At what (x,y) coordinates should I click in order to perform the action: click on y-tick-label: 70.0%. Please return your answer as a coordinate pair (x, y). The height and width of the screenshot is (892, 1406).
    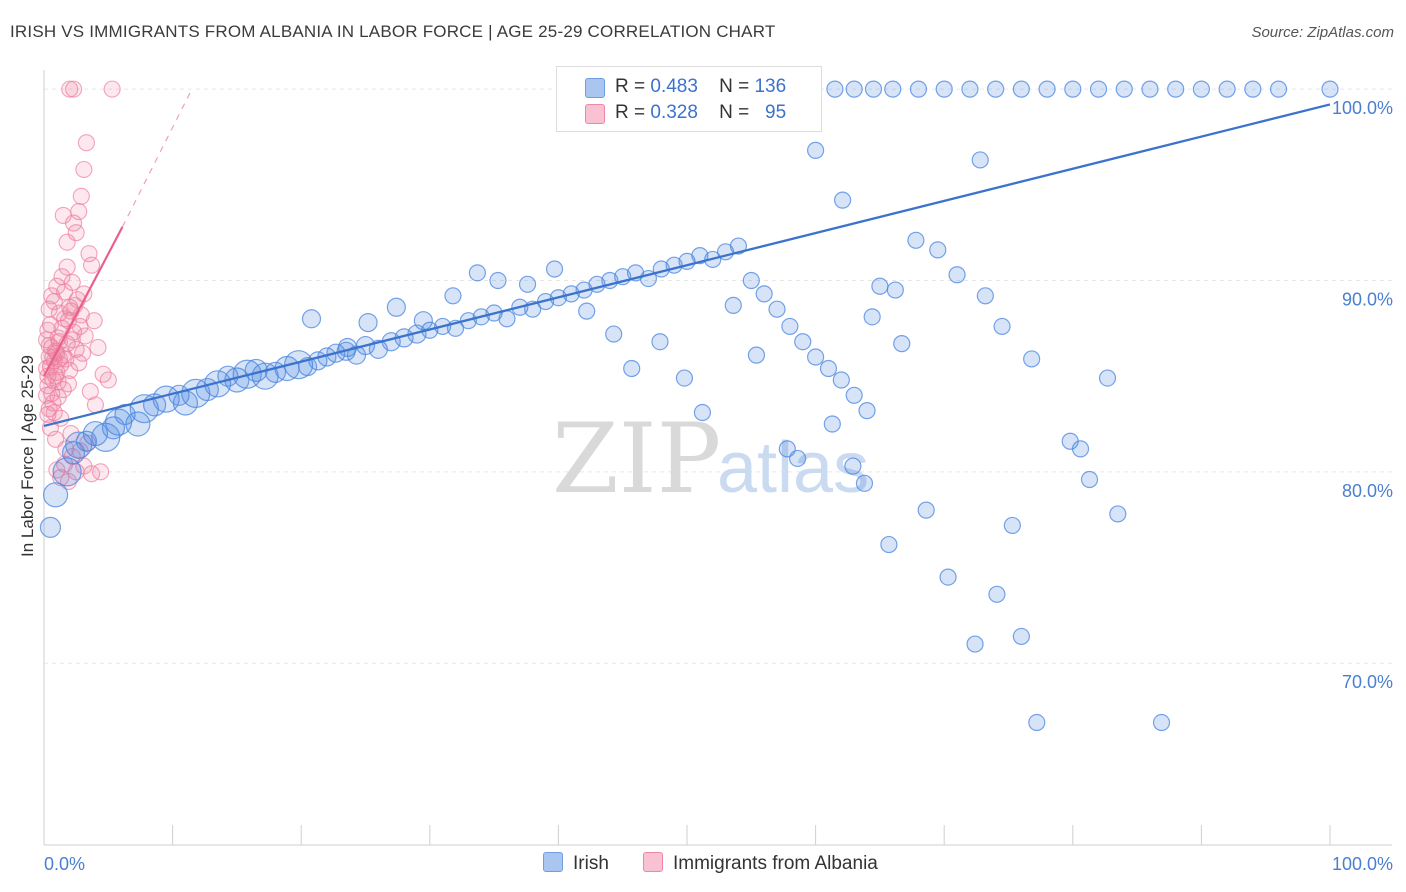
    Looking at the image, I should click on (1367, 682).